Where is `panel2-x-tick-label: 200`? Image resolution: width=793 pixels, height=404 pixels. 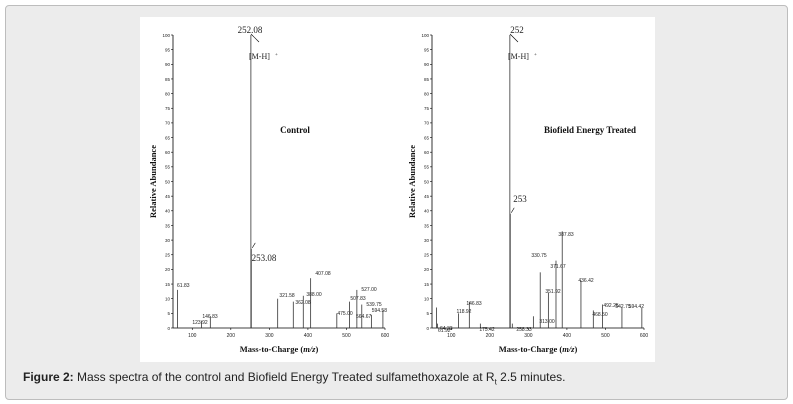
panel2-x-tick-label: 200 is located at coordinates (490, 336).